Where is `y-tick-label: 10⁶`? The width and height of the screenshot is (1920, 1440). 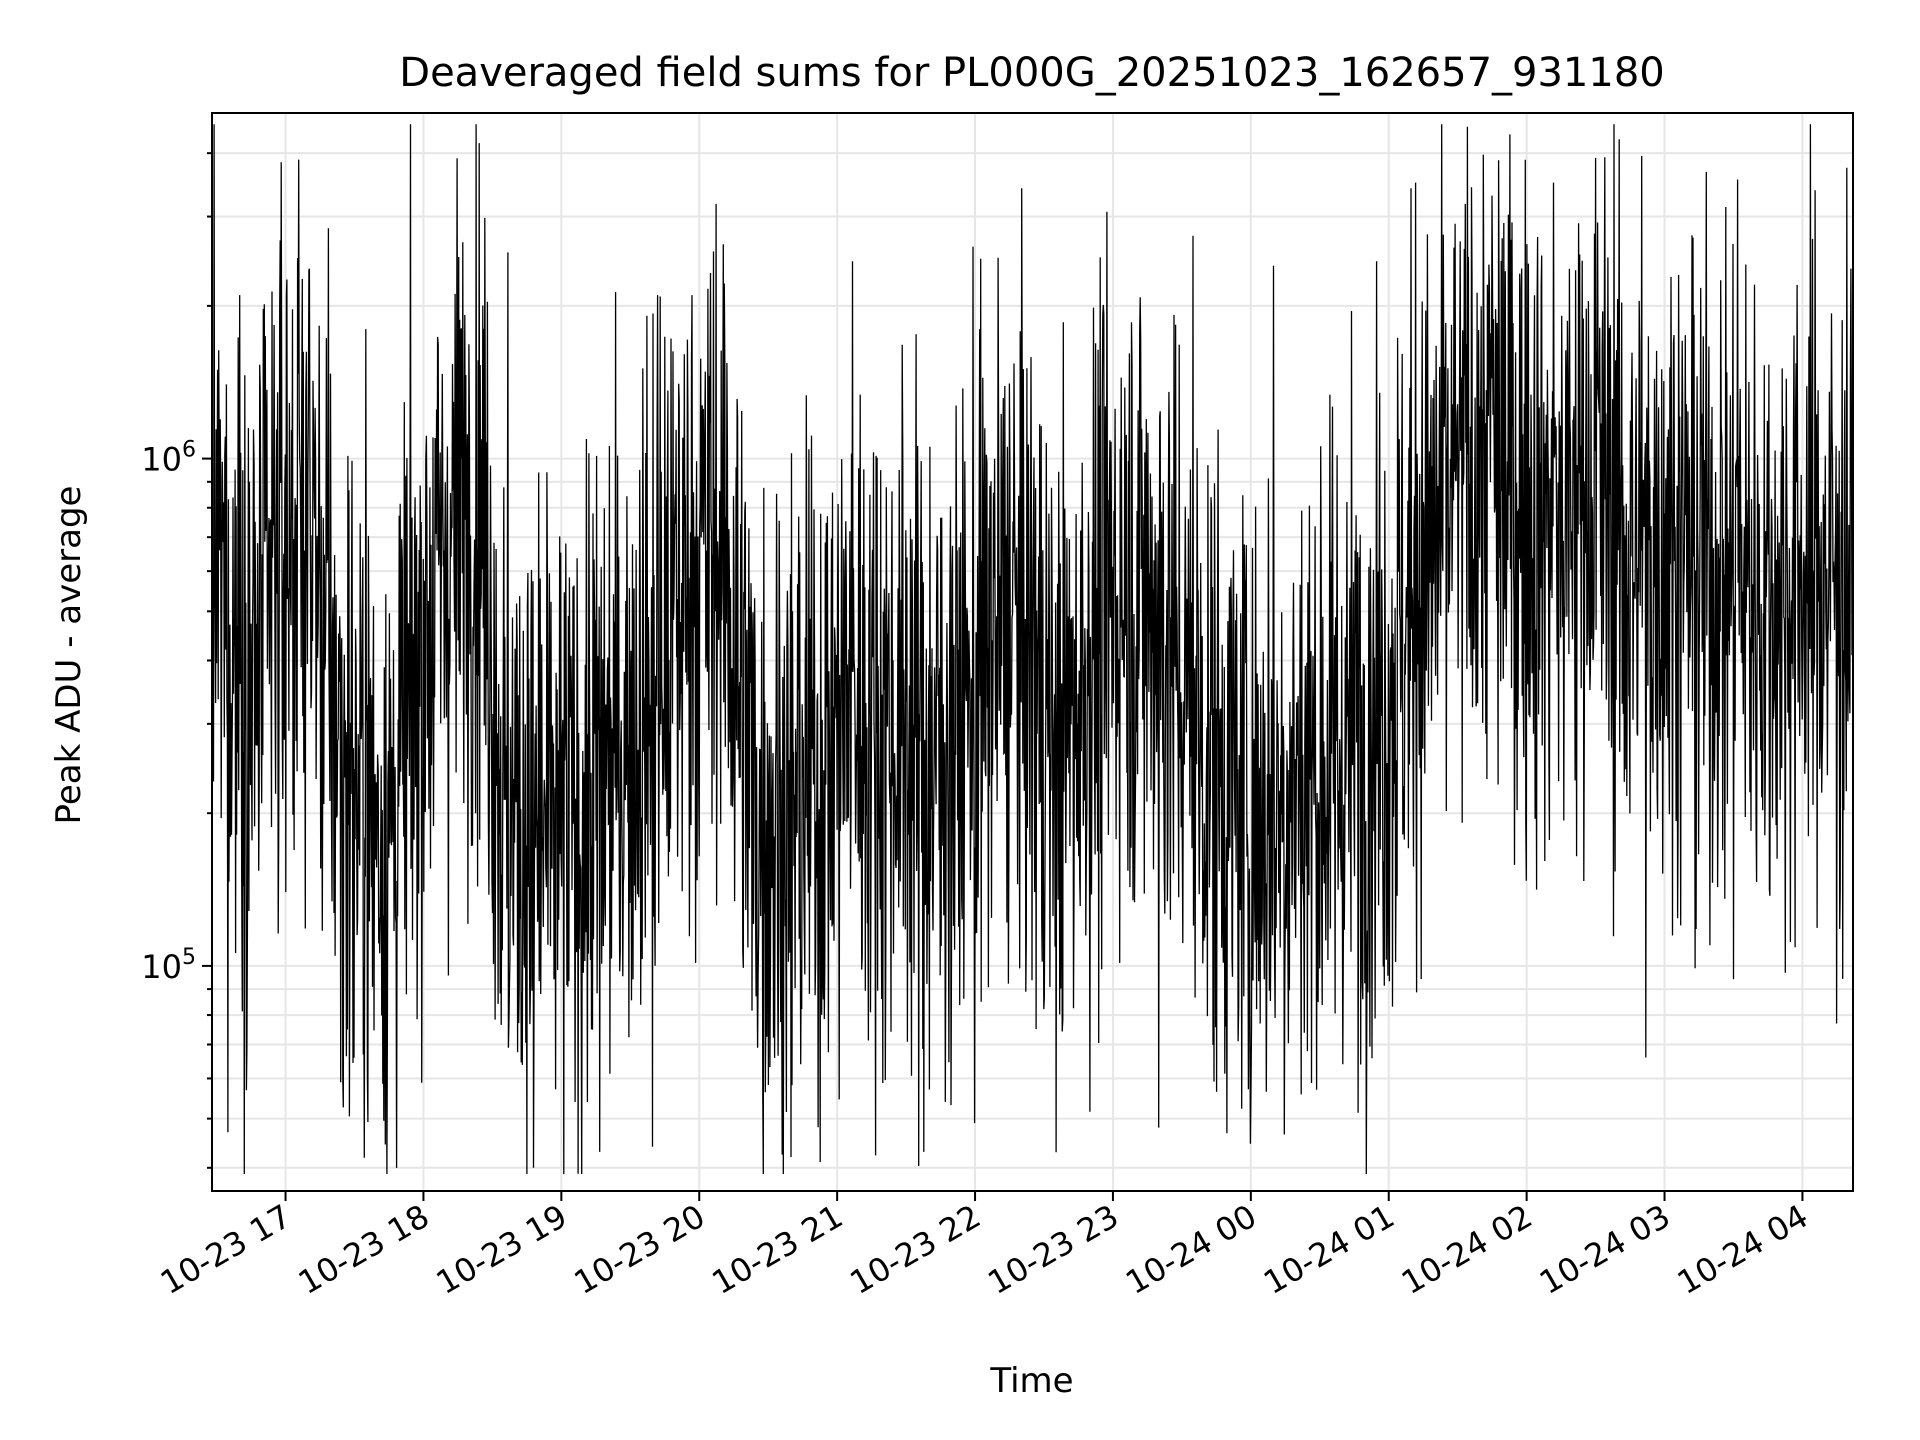 y-tick-label: 10⁶ is located at coordinates (168, 458).